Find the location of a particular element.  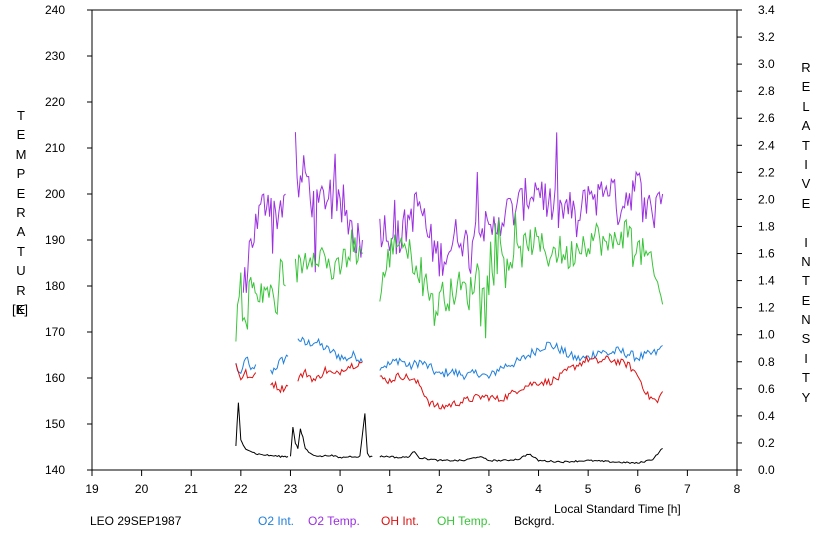

y-tick-label-right: 2.2 is located at coordinates (766, 172).